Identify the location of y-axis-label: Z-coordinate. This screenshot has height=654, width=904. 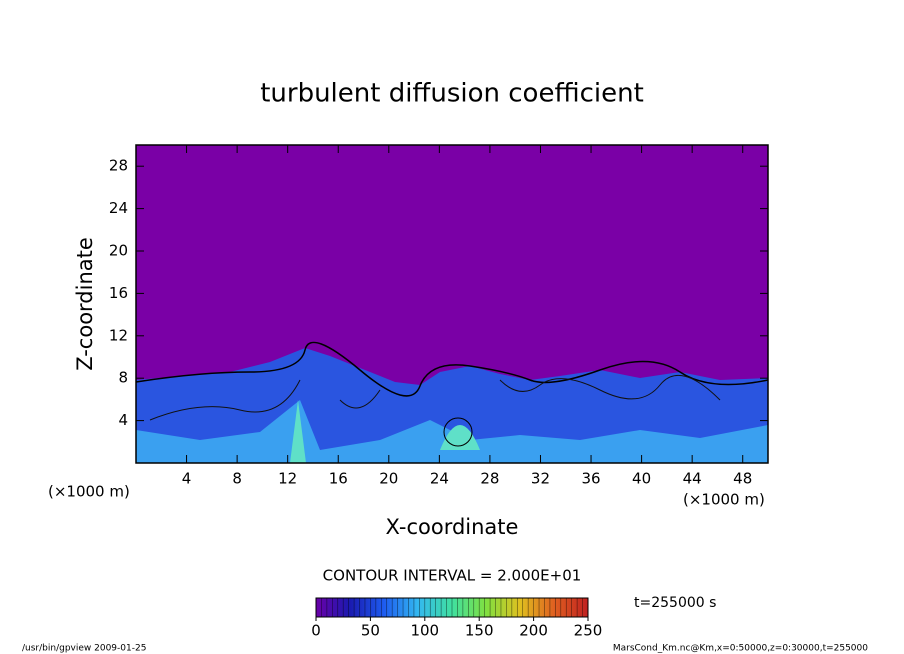
(85, 304).